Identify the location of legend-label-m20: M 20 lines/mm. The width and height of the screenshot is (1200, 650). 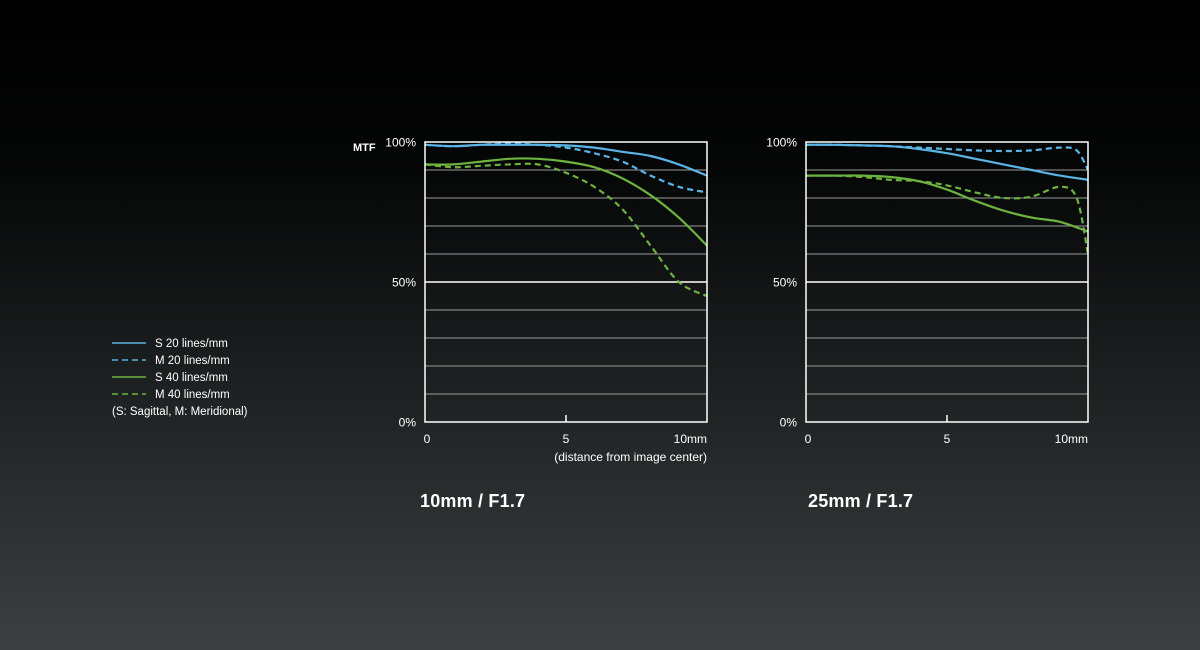
(192, 361).